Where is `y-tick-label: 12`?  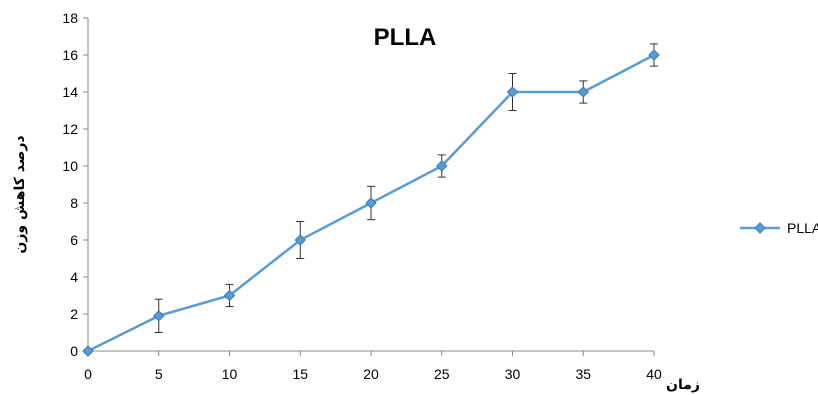
y-tick-label: 12 is located at coordinates (70, 129).